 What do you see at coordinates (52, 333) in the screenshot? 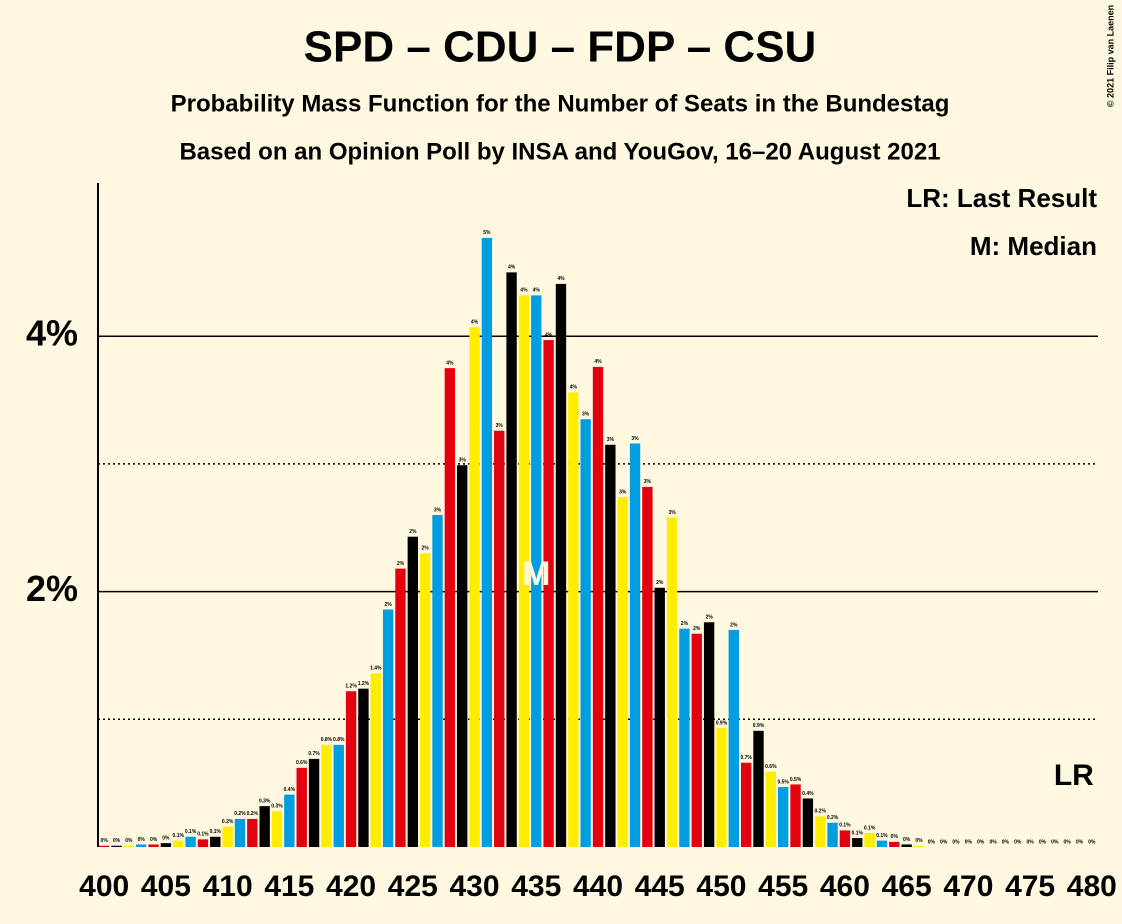
I see `y-tick-label: 4%` at bounding box center [52, 333].